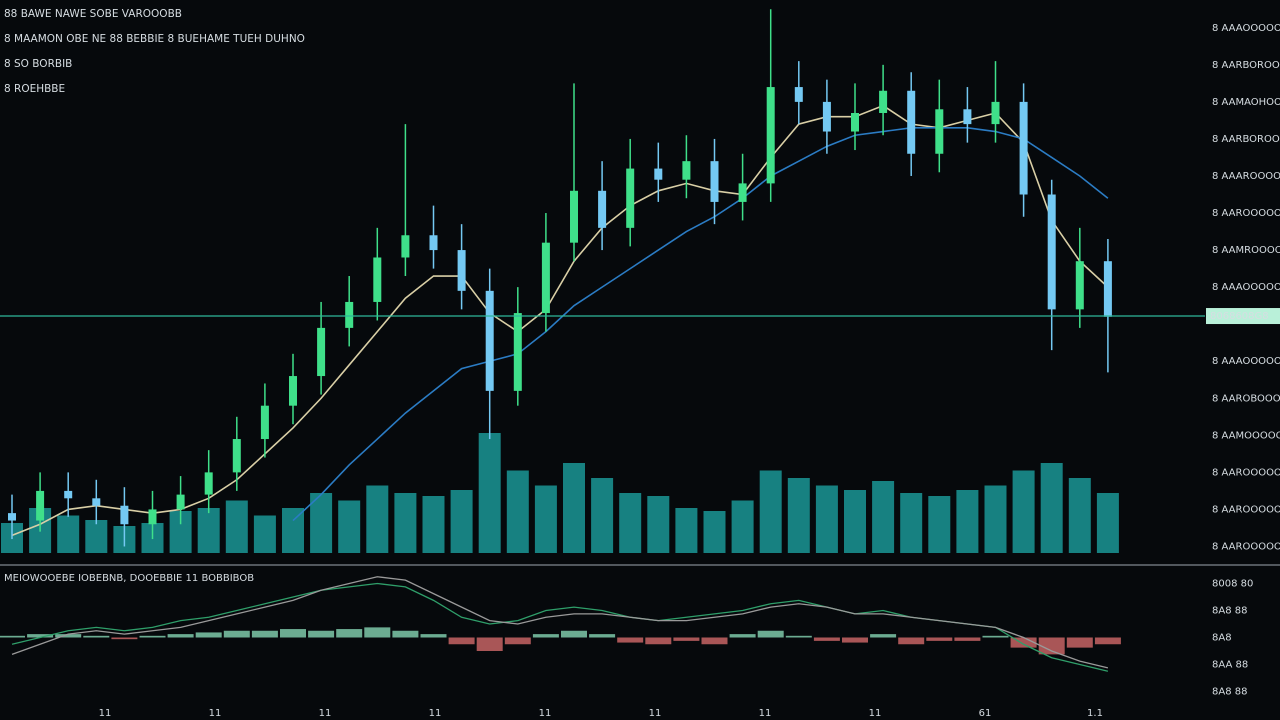 This screenshot has height=720, width=1280. What do you see at coordinates (1239, 316) in the screenshot?
I see `current-price-label: 8068608G8` at bounding box center [1239, 316].